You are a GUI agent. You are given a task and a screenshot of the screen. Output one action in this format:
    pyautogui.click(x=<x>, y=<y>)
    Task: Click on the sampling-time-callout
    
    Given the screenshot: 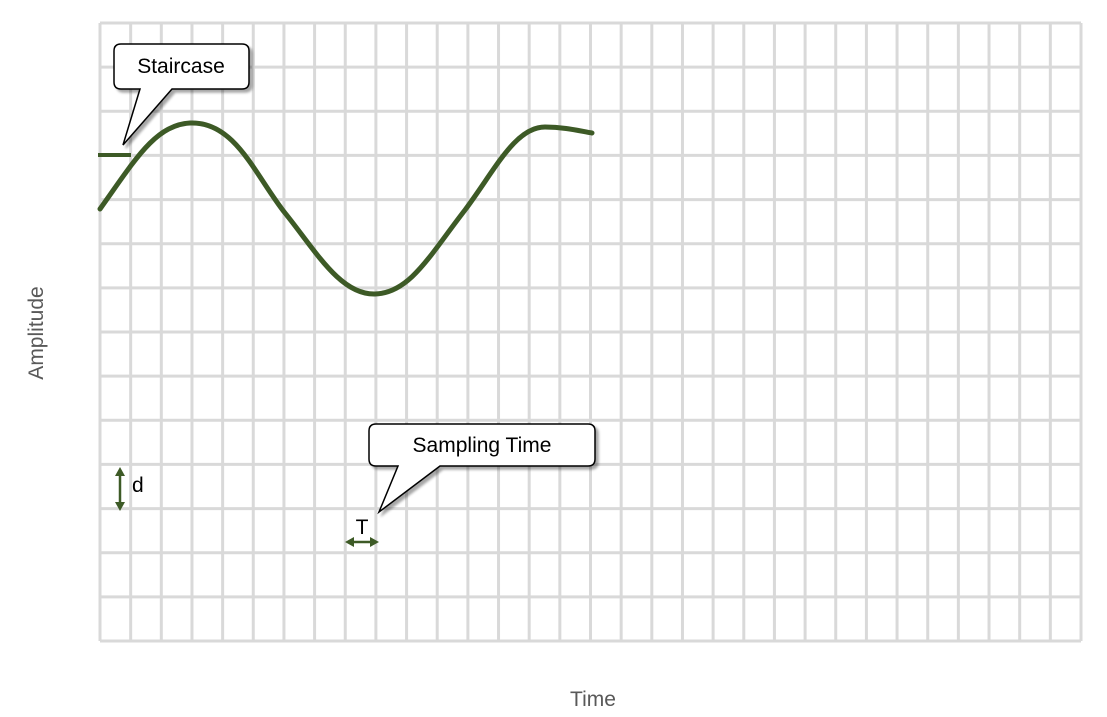 What is the action you would take?
    pyautogui.click(x=482, y=469)
    